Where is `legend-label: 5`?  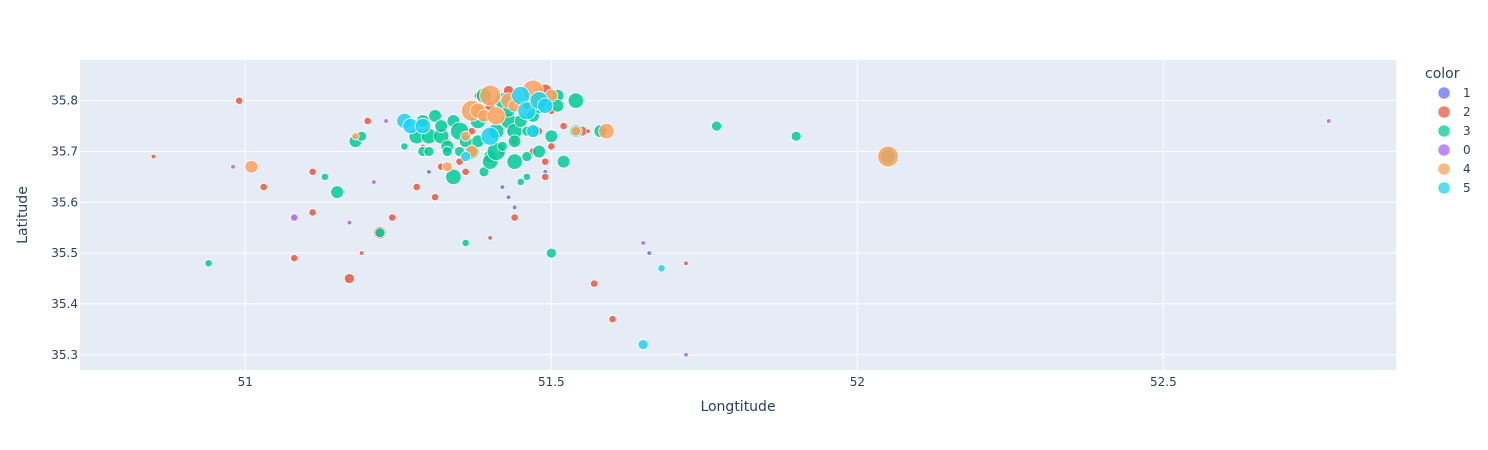
legend-label: 5 is located at coordinates (1467, 188).